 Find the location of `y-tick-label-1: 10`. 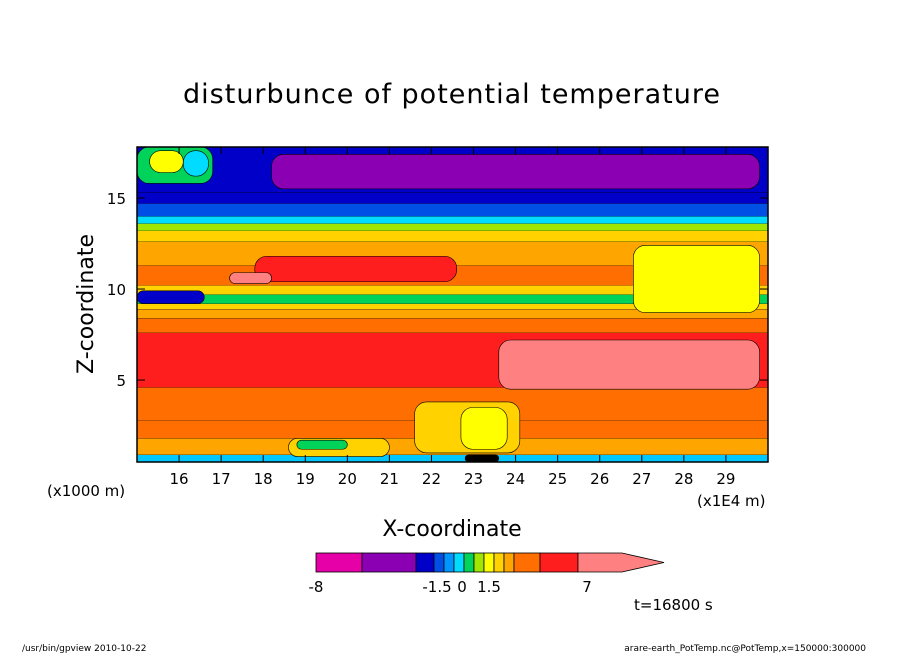

y-tick-label-1: 10 is located at coordinates (116, 290).